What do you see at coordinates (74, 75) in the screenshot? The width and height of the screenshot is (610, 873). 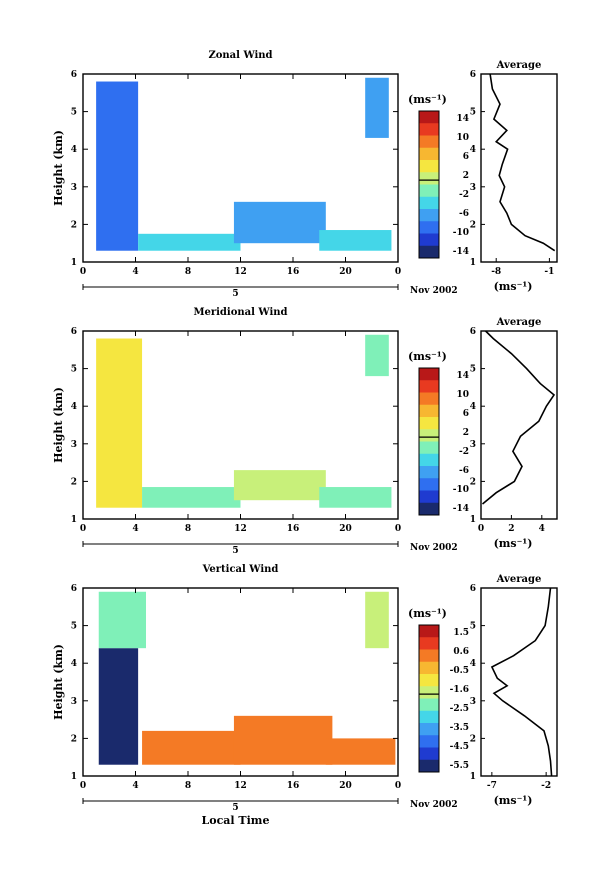 I see `y-tick-label: 6` at bounding box center [74, 75].